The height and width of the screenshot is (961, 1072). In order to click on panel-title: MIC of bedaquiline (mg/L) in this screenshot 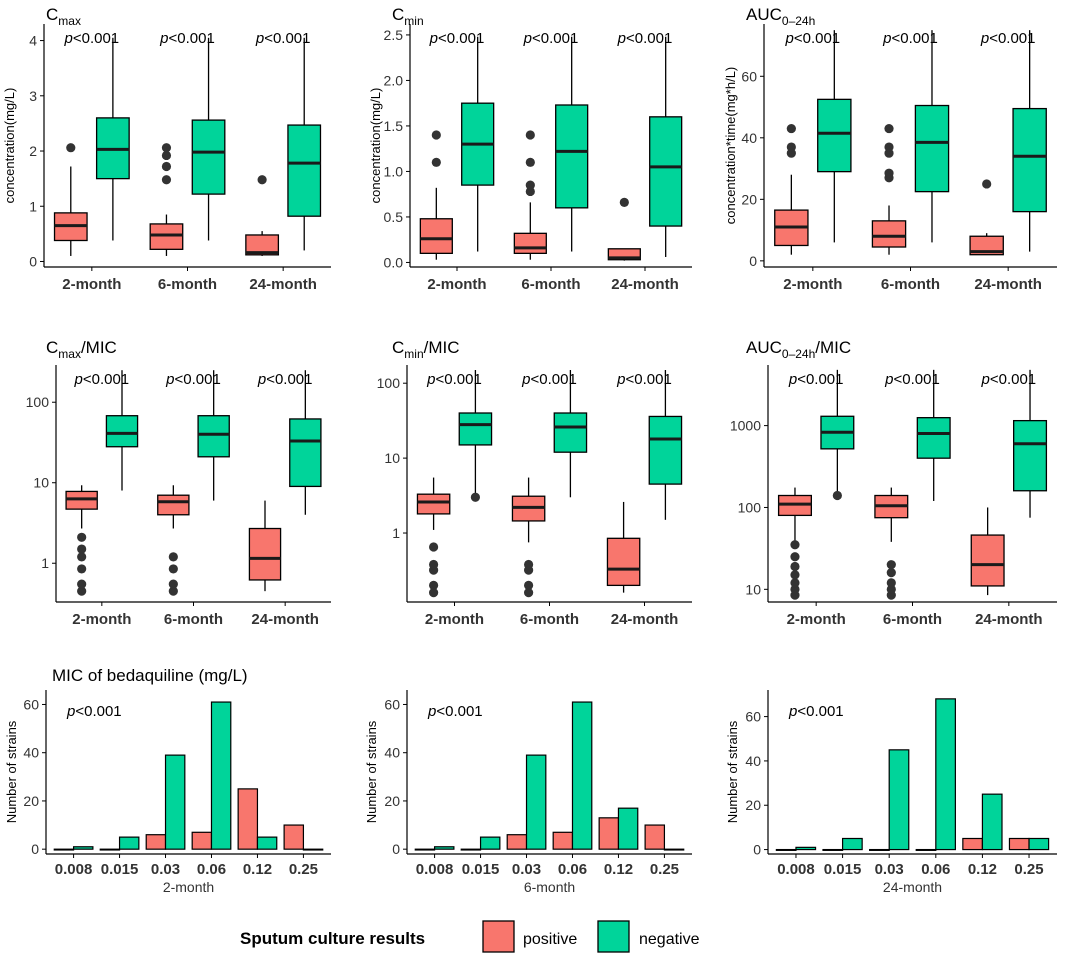, I will do `click(150, 675)`.